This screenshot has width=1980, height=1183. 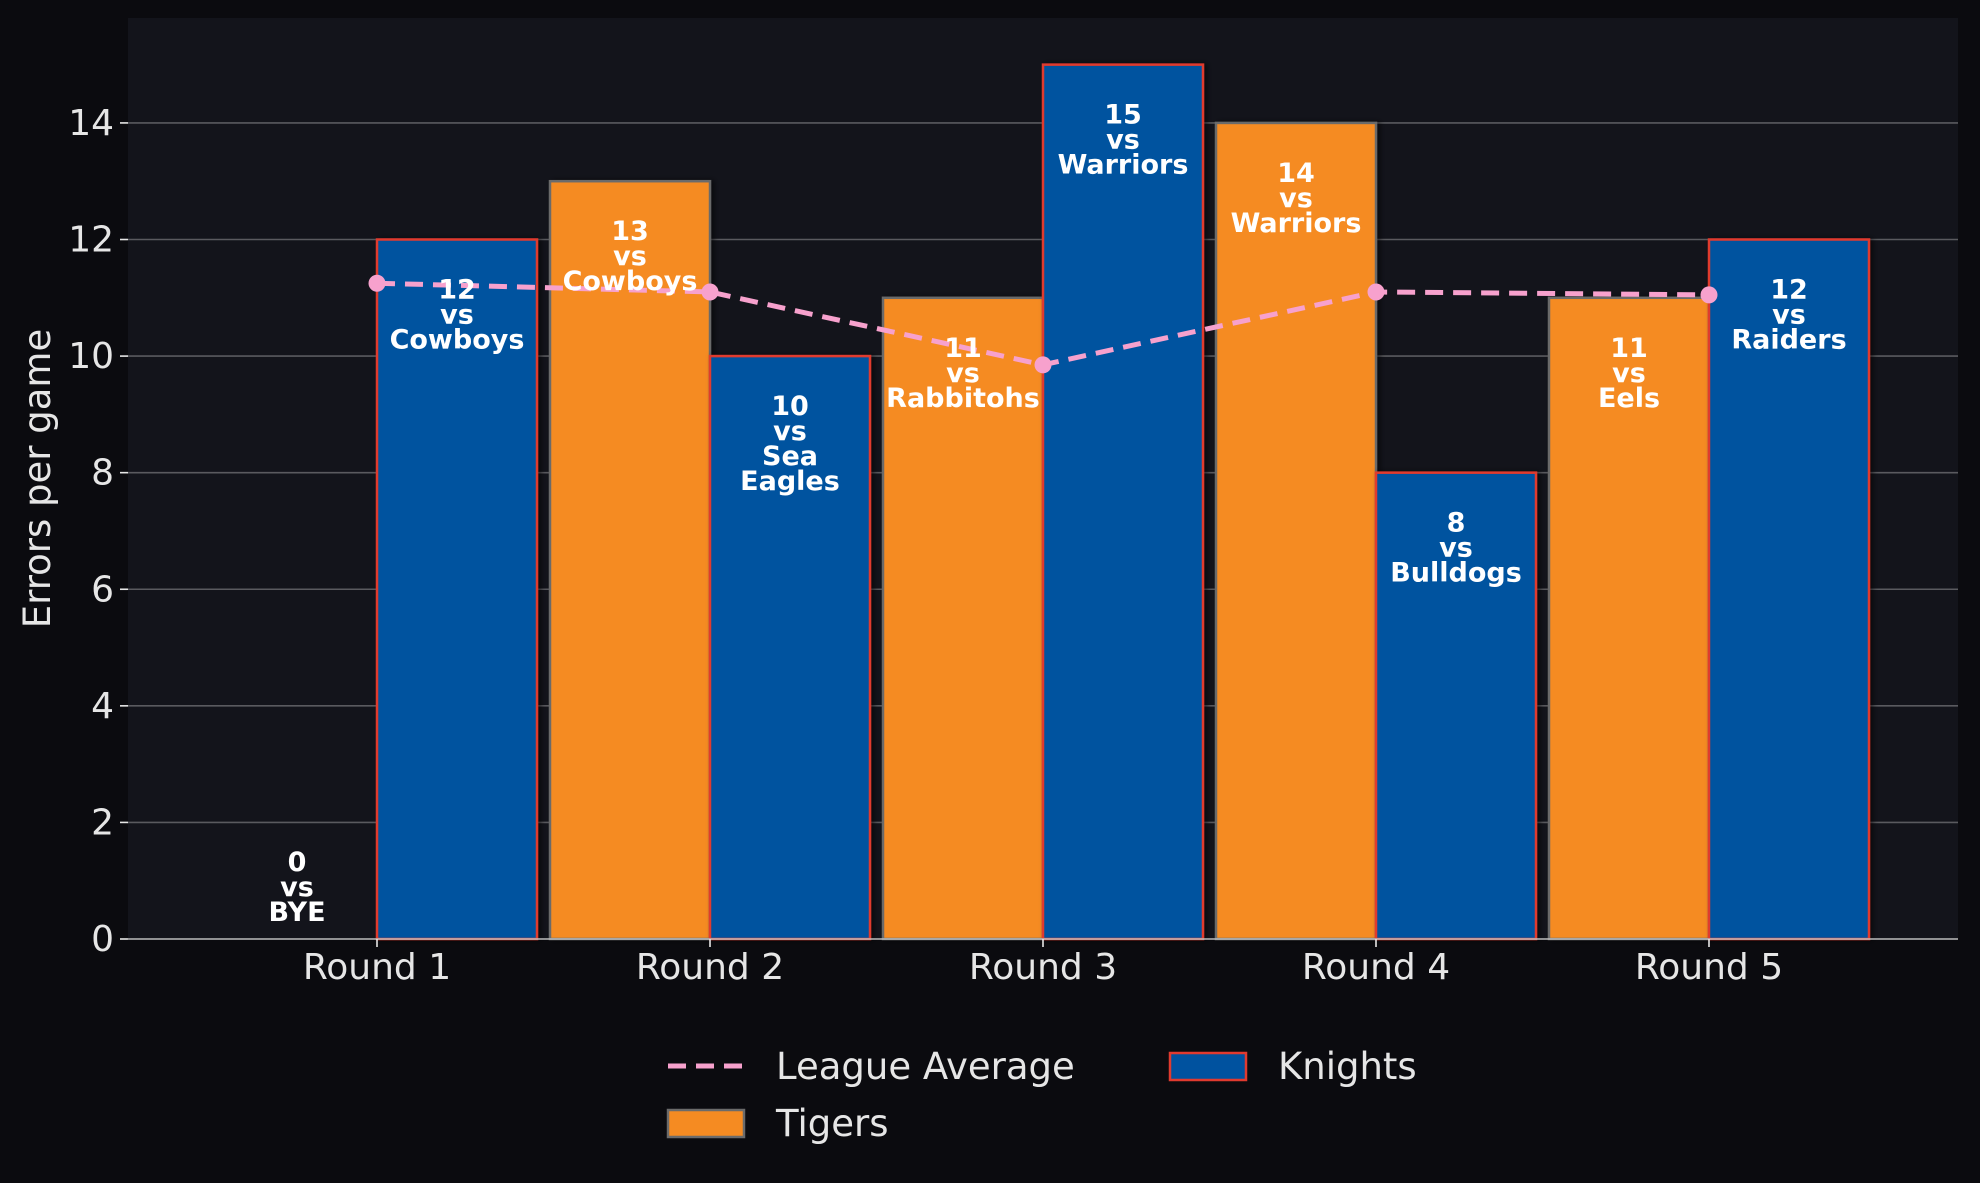 I want to click on legend-item-tigers: Tigers, so click(x=777, y=1123).